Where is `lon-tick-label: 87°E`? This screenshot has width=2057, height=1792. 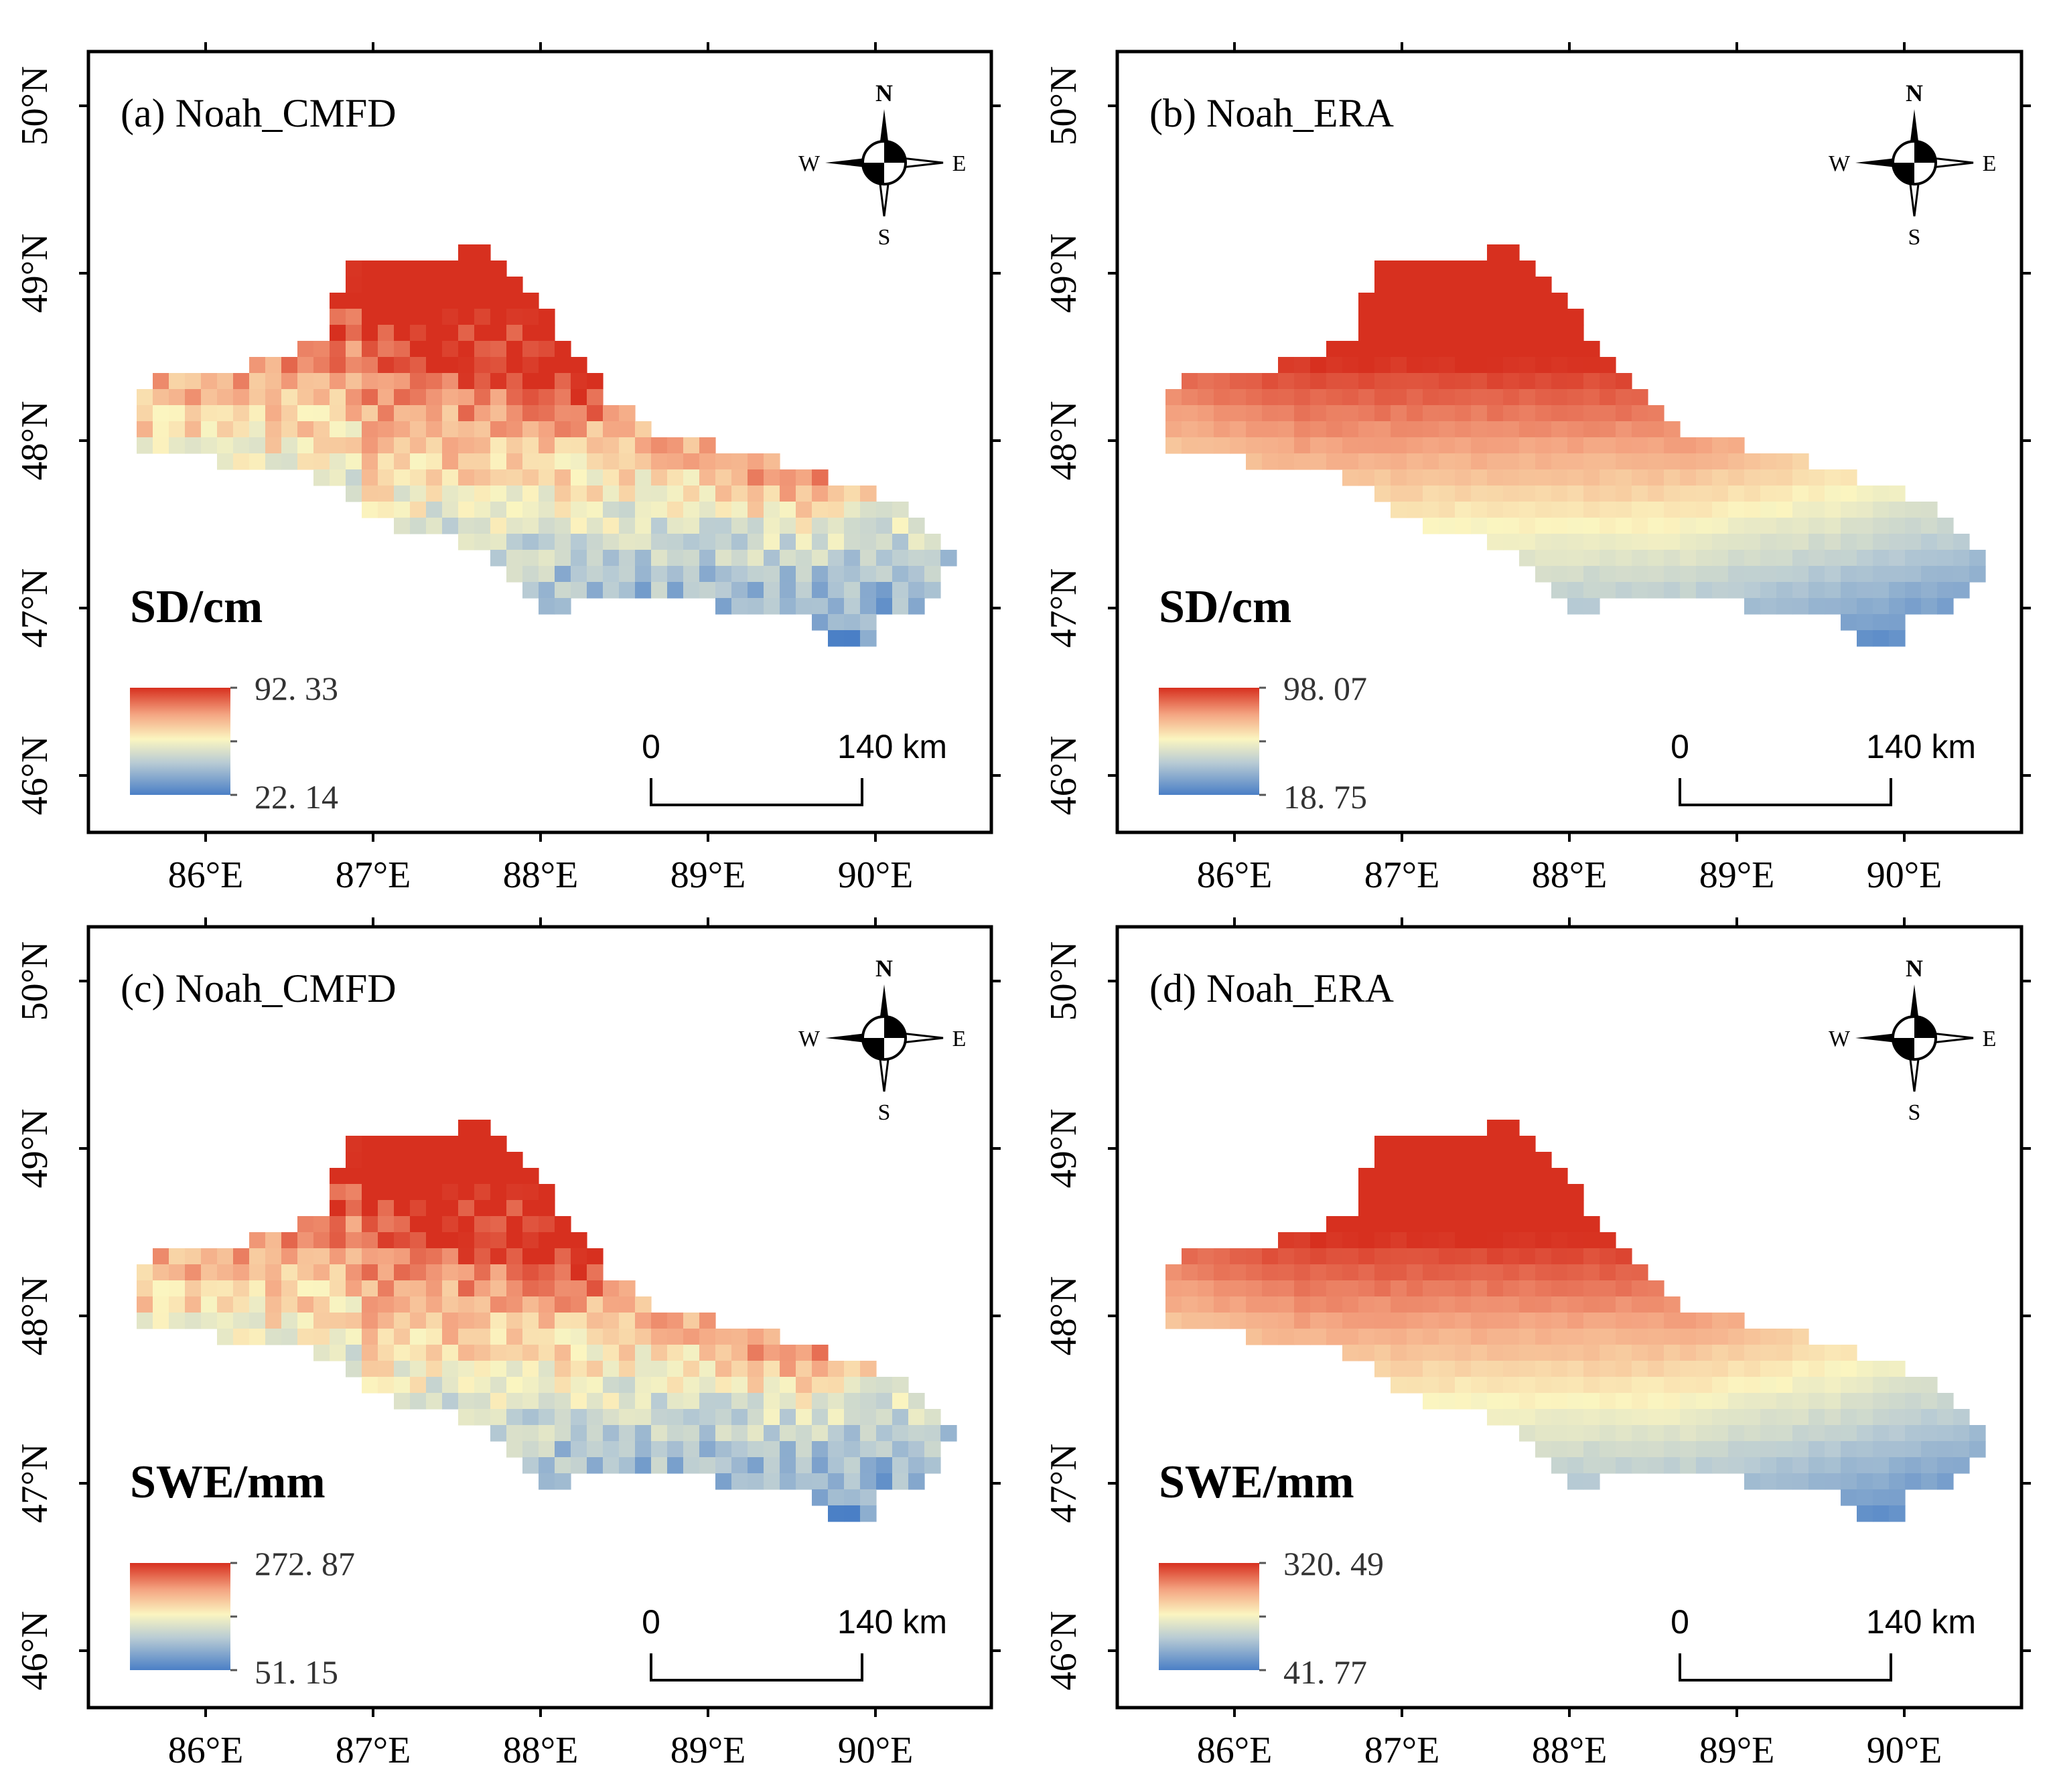 lon-tick-label: 87°E is located at coordinates (1402, 875).